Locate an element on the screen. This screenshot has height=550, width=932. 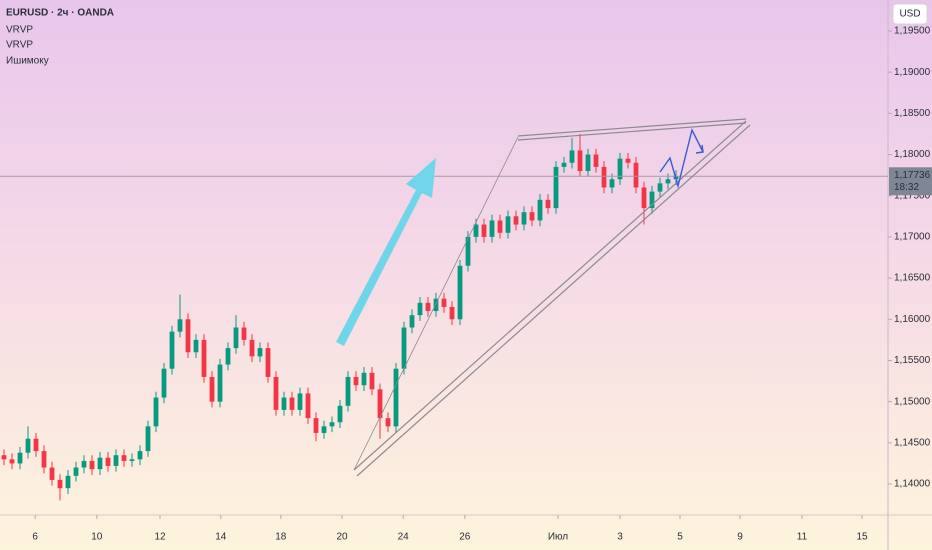
y-tick-label: 1,17500 is located at coordinates (912, 195).